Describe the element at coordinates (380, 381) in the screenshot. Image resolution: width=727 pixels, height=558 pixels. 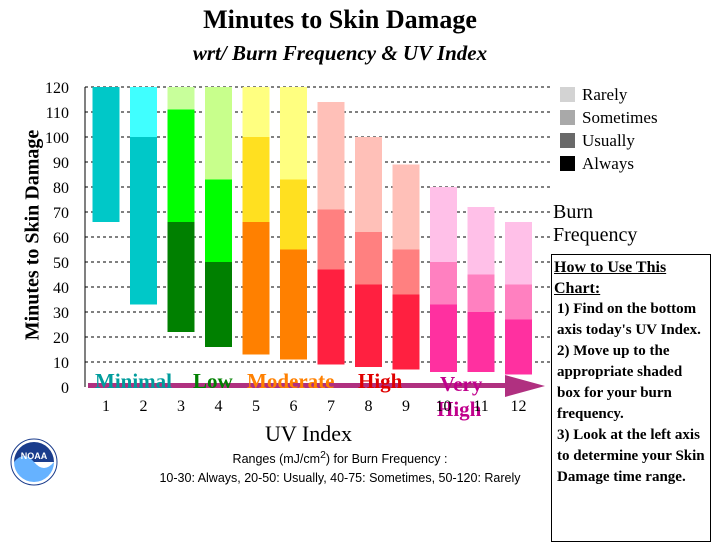
I see `uv-band-label-high: High` at that location.